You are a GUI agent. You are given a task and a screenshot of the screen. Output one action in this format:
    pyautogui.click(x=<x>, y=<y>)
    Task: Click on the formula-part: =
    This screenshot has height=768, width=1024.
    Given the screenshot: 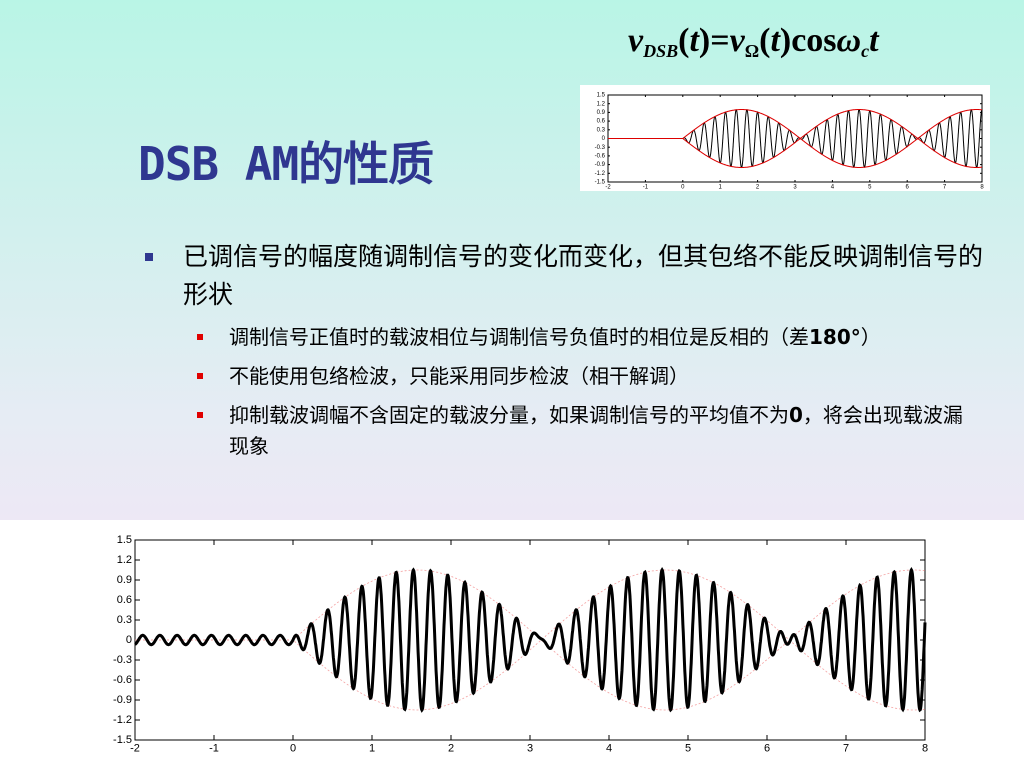 What is the action you would take?
    pyautogui.click(x=720, y=40)
    